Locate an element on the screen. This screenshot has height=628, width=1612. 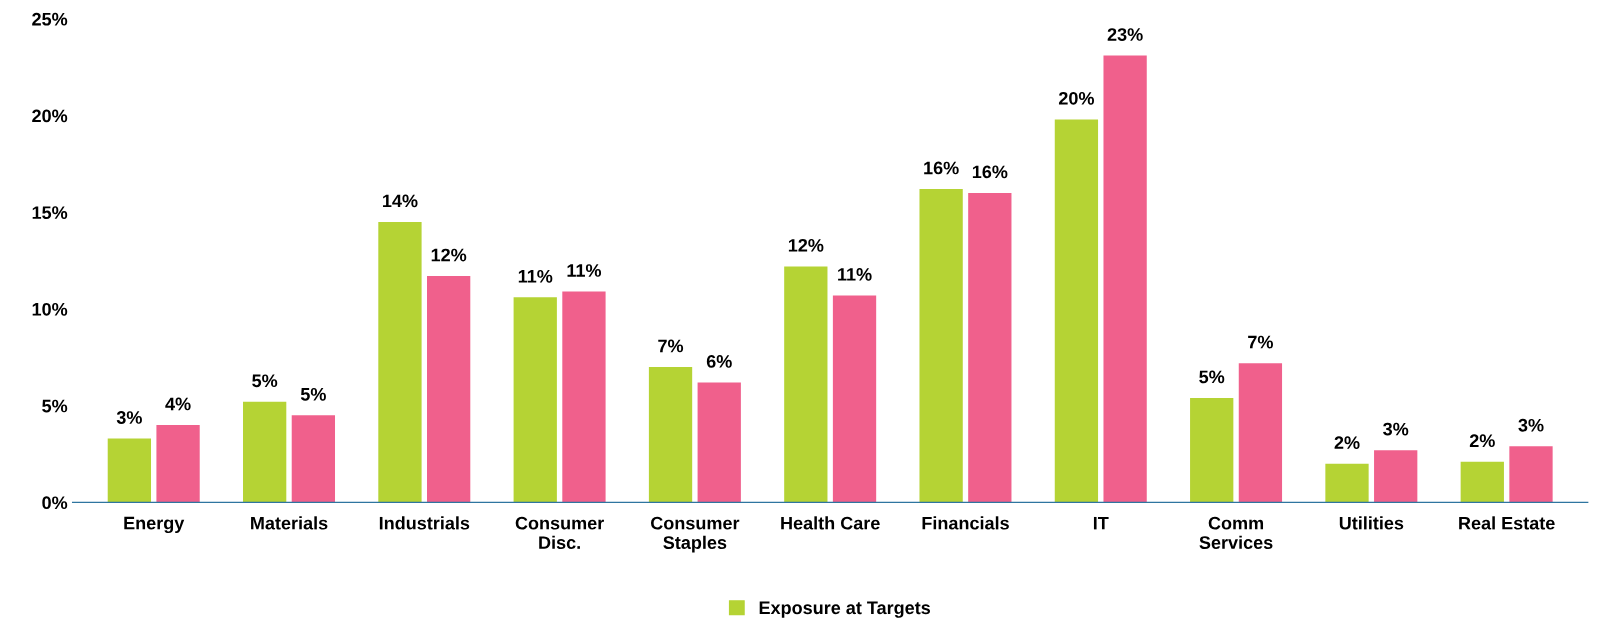
legend-label: Exposure at Targets is located at coordinates (845, 609).